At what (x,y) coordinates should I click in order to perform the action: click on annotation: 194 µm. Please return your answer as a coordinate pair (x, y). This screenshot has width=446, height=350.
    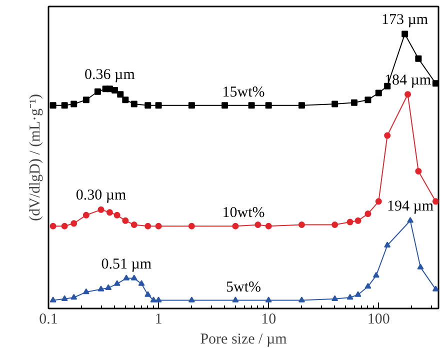
    Looking at the image, I should click on (410, 206).